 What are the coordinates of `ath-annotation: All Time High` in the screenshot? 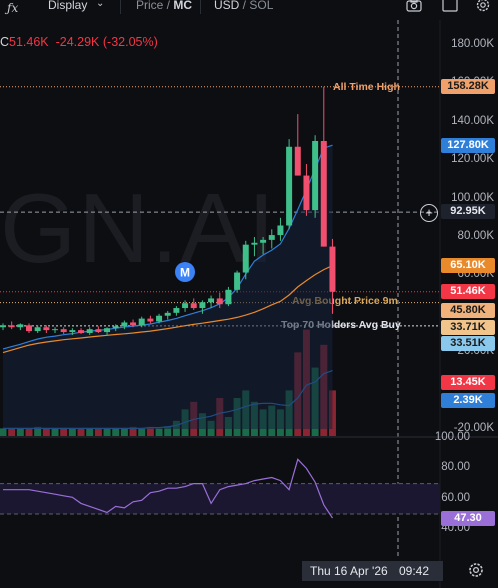 It's located at (366, 87).